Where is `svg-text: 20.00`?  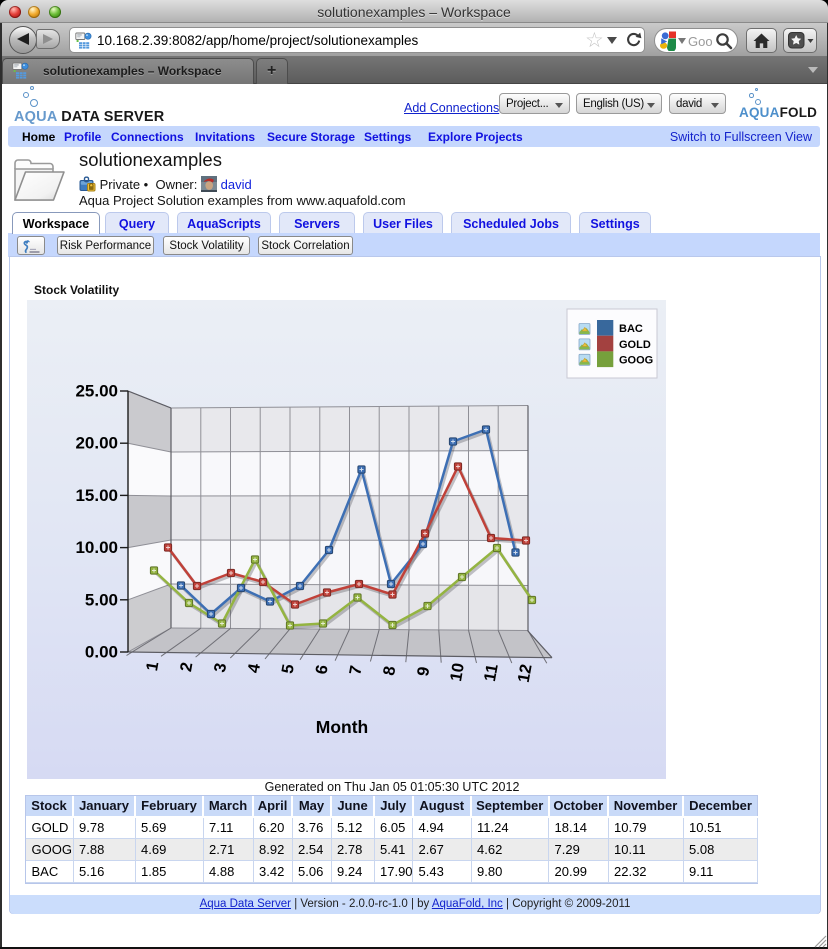
svg-text: 20.00 is located at coordinates (96, 443).